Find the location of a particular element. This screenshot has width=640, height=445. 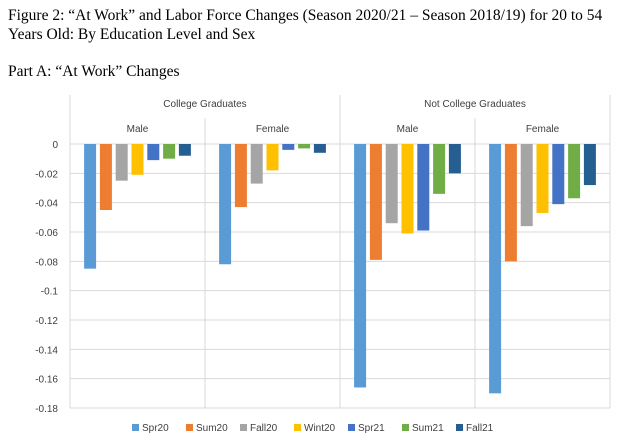

legend-label: Fall21 is located at coordinates (480, 428).